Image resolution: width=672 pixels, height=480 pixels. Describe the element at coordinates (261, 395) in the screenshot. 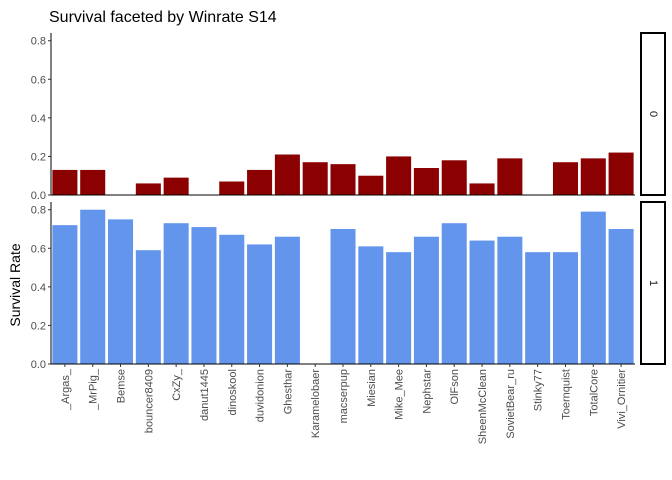

I see `x-tick-label: duvidonion` at that location.